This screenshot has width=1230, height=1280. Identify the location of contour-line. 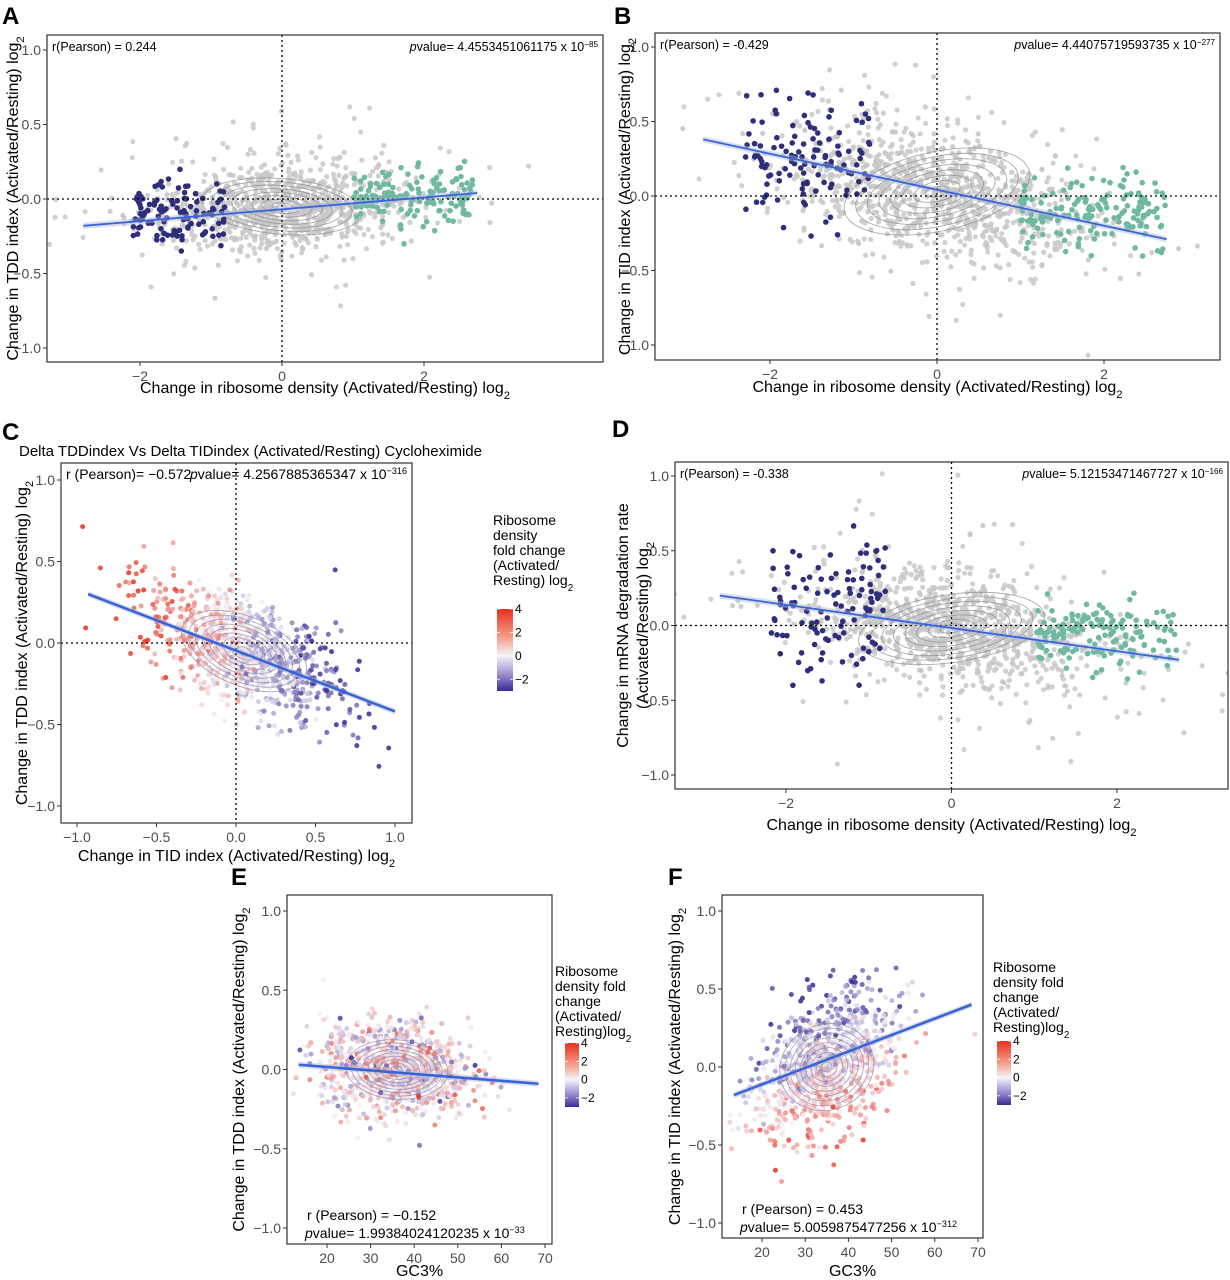
(951, 628).